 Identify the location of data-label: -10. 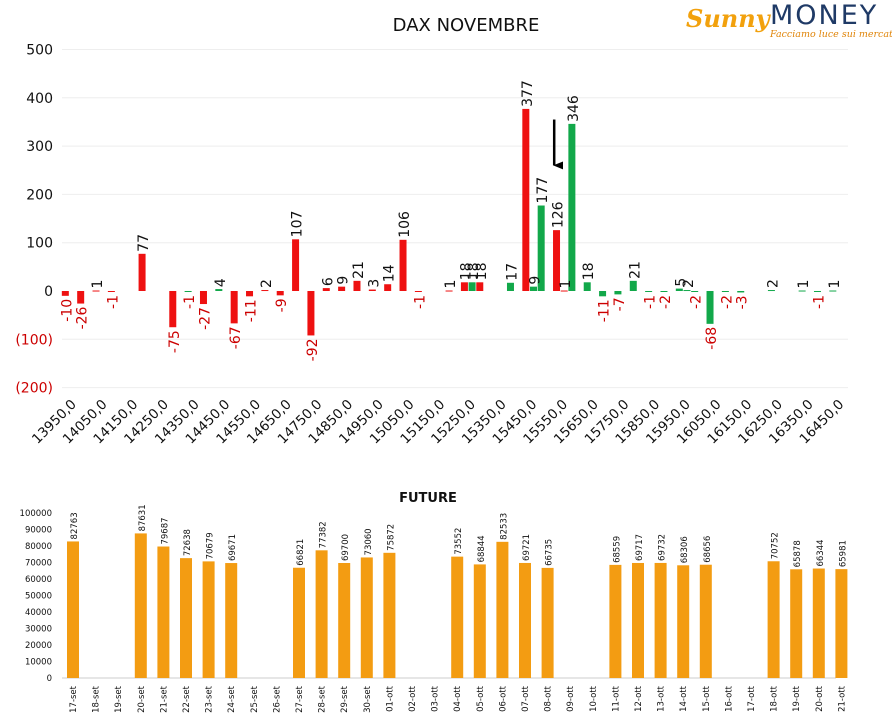
(67, 310).